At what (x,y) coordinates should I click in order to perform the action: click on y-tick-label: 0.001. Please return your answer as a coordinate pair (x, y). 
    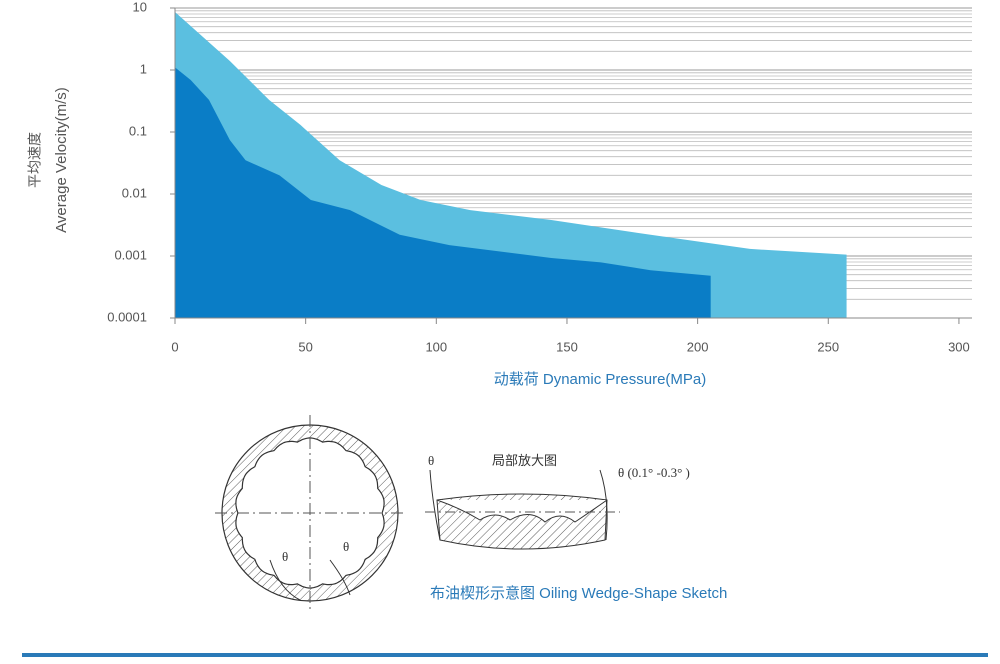
    Looking at the image, I should click on (130, 254).